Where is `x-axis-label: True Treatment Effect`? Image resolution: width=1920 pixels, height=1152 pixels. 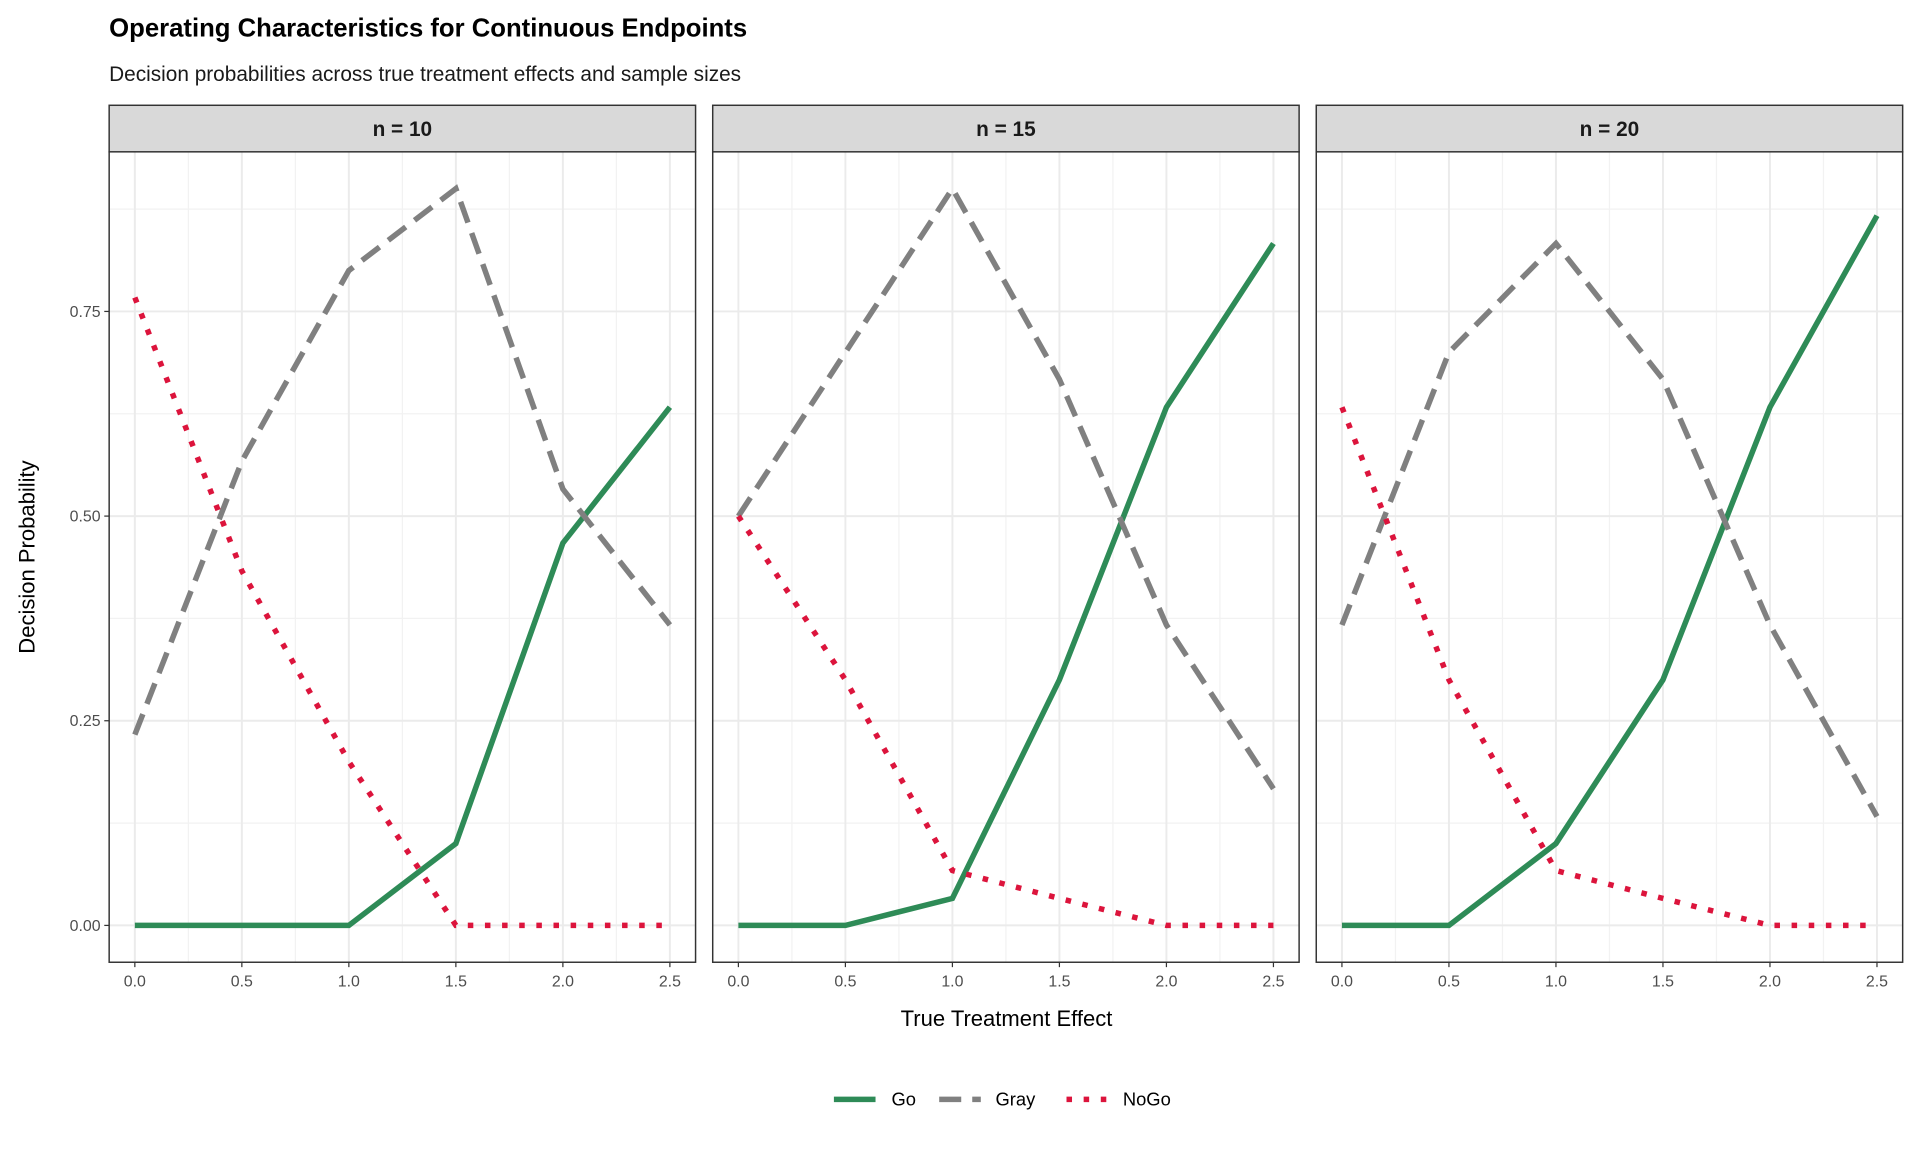 x-axis-label: True Treatment Effect is located at coordinates (1007, 1018).